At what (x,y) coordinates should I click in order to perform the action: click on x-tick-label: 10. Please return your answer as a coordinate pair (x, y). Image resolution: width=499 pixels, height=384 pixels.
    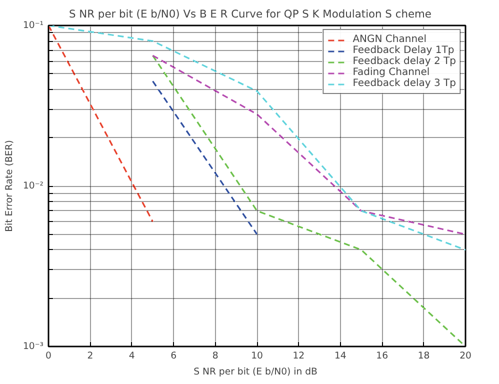
    Looking at the image, I should click on (257, 356).